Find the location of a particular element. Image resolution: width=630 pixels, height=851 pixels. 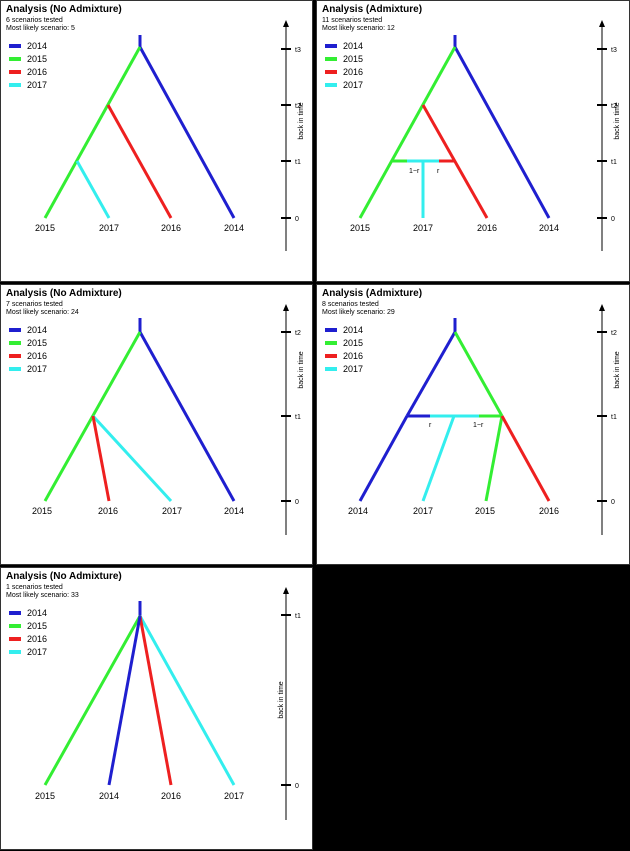

most-likely-scenario: Most likely scenario: 24 is located at coordinates (42, 312).